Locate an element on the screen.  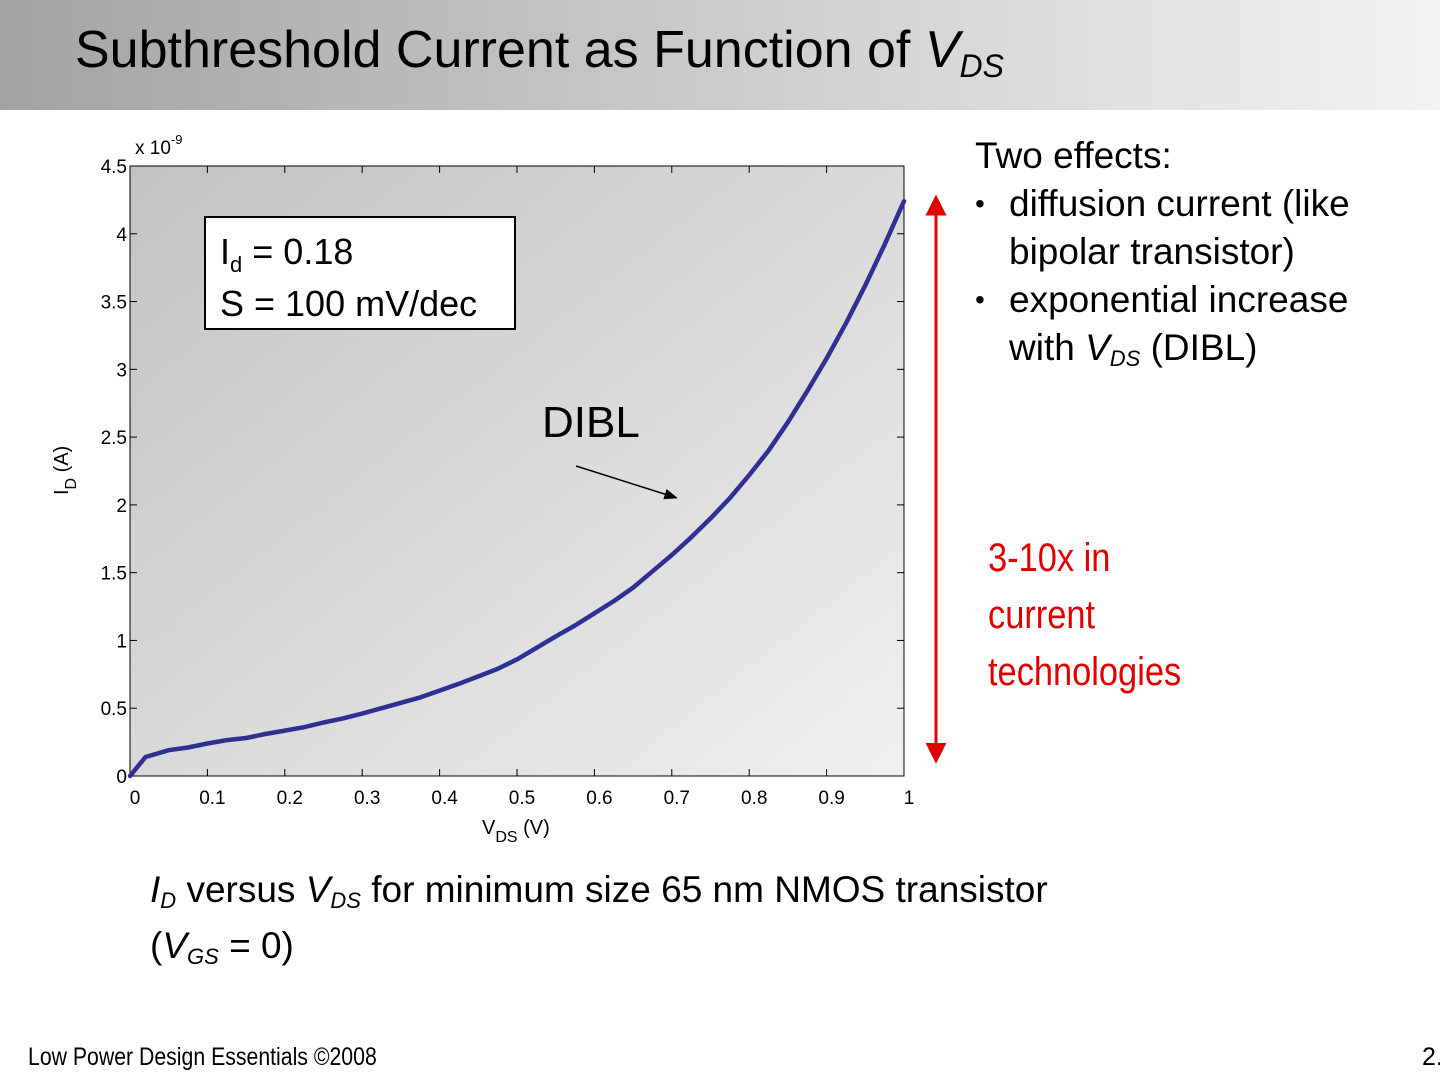
x-tick-label: 0 is located at coordinates (135, 798).